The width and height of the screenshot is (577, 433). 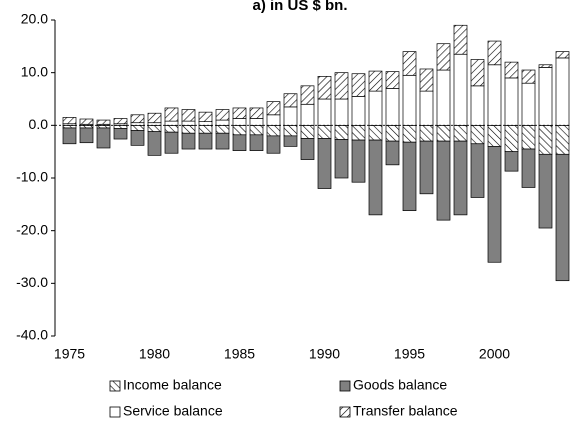 What do you see at coordinates (405, 411) in the screenshot?
I see `legend-label: Transfer balance` at bounding box center [405, 411].